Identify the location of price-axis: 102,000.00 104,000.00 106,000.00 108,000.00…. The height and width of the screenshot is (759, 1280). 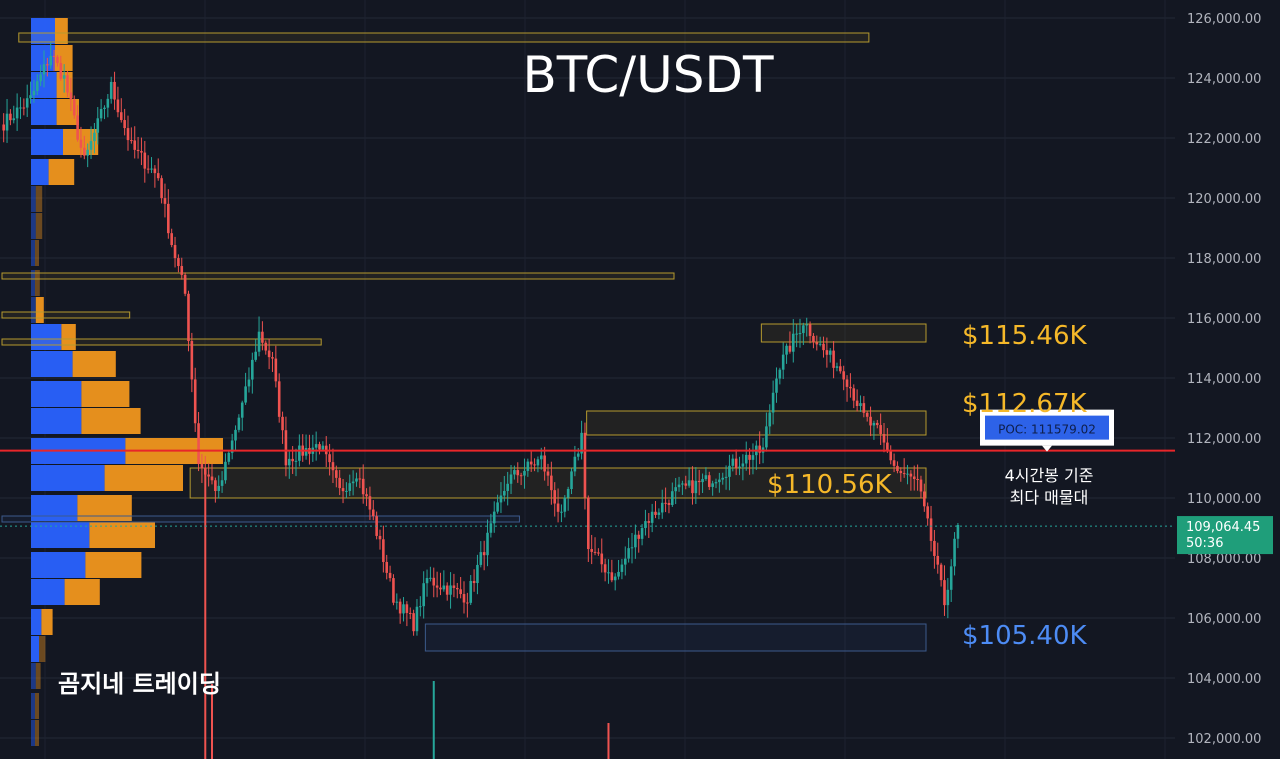
(1225, 379).